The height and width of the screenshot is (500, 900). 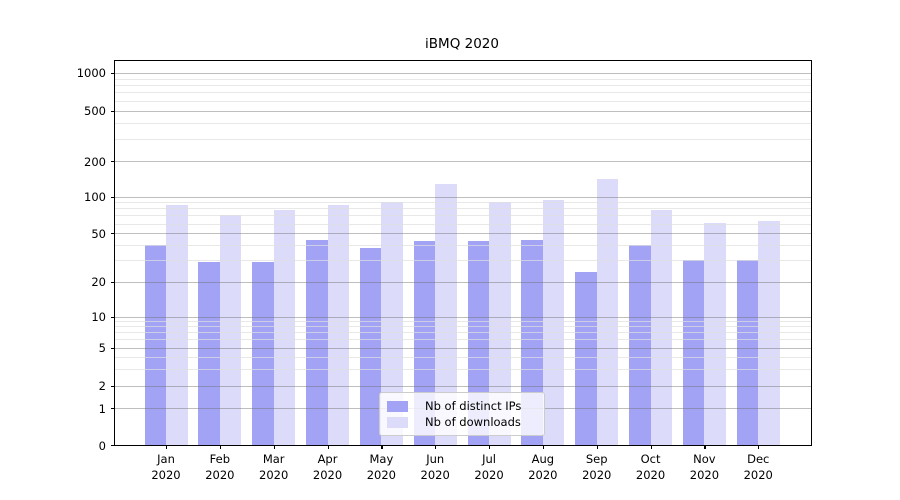 I want to click on bar-ips-feb, so click(x=209, y=353).